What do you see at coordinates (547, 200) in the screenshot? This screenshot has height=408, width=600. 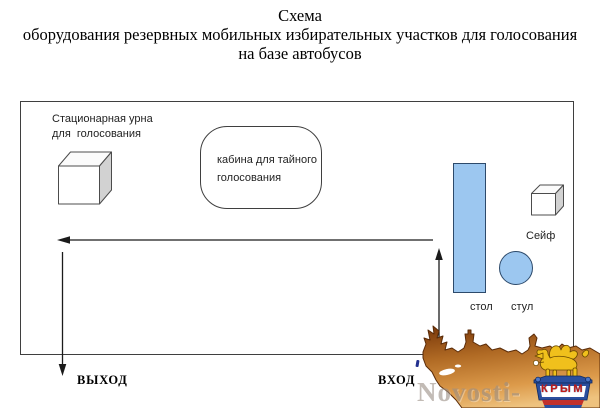 I see `safe-icon` at bounding box center [547, 200].